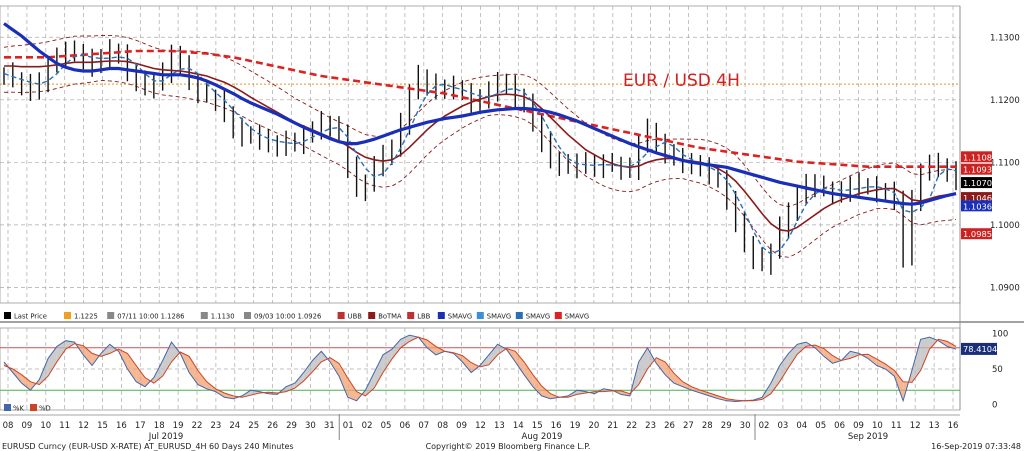 The height and width of the screenshot is (451, 1024). What do you see at coordinates (593, 426) in the screenshot?
I see `x-tick-label: 20` at bounding box center [593, 426].